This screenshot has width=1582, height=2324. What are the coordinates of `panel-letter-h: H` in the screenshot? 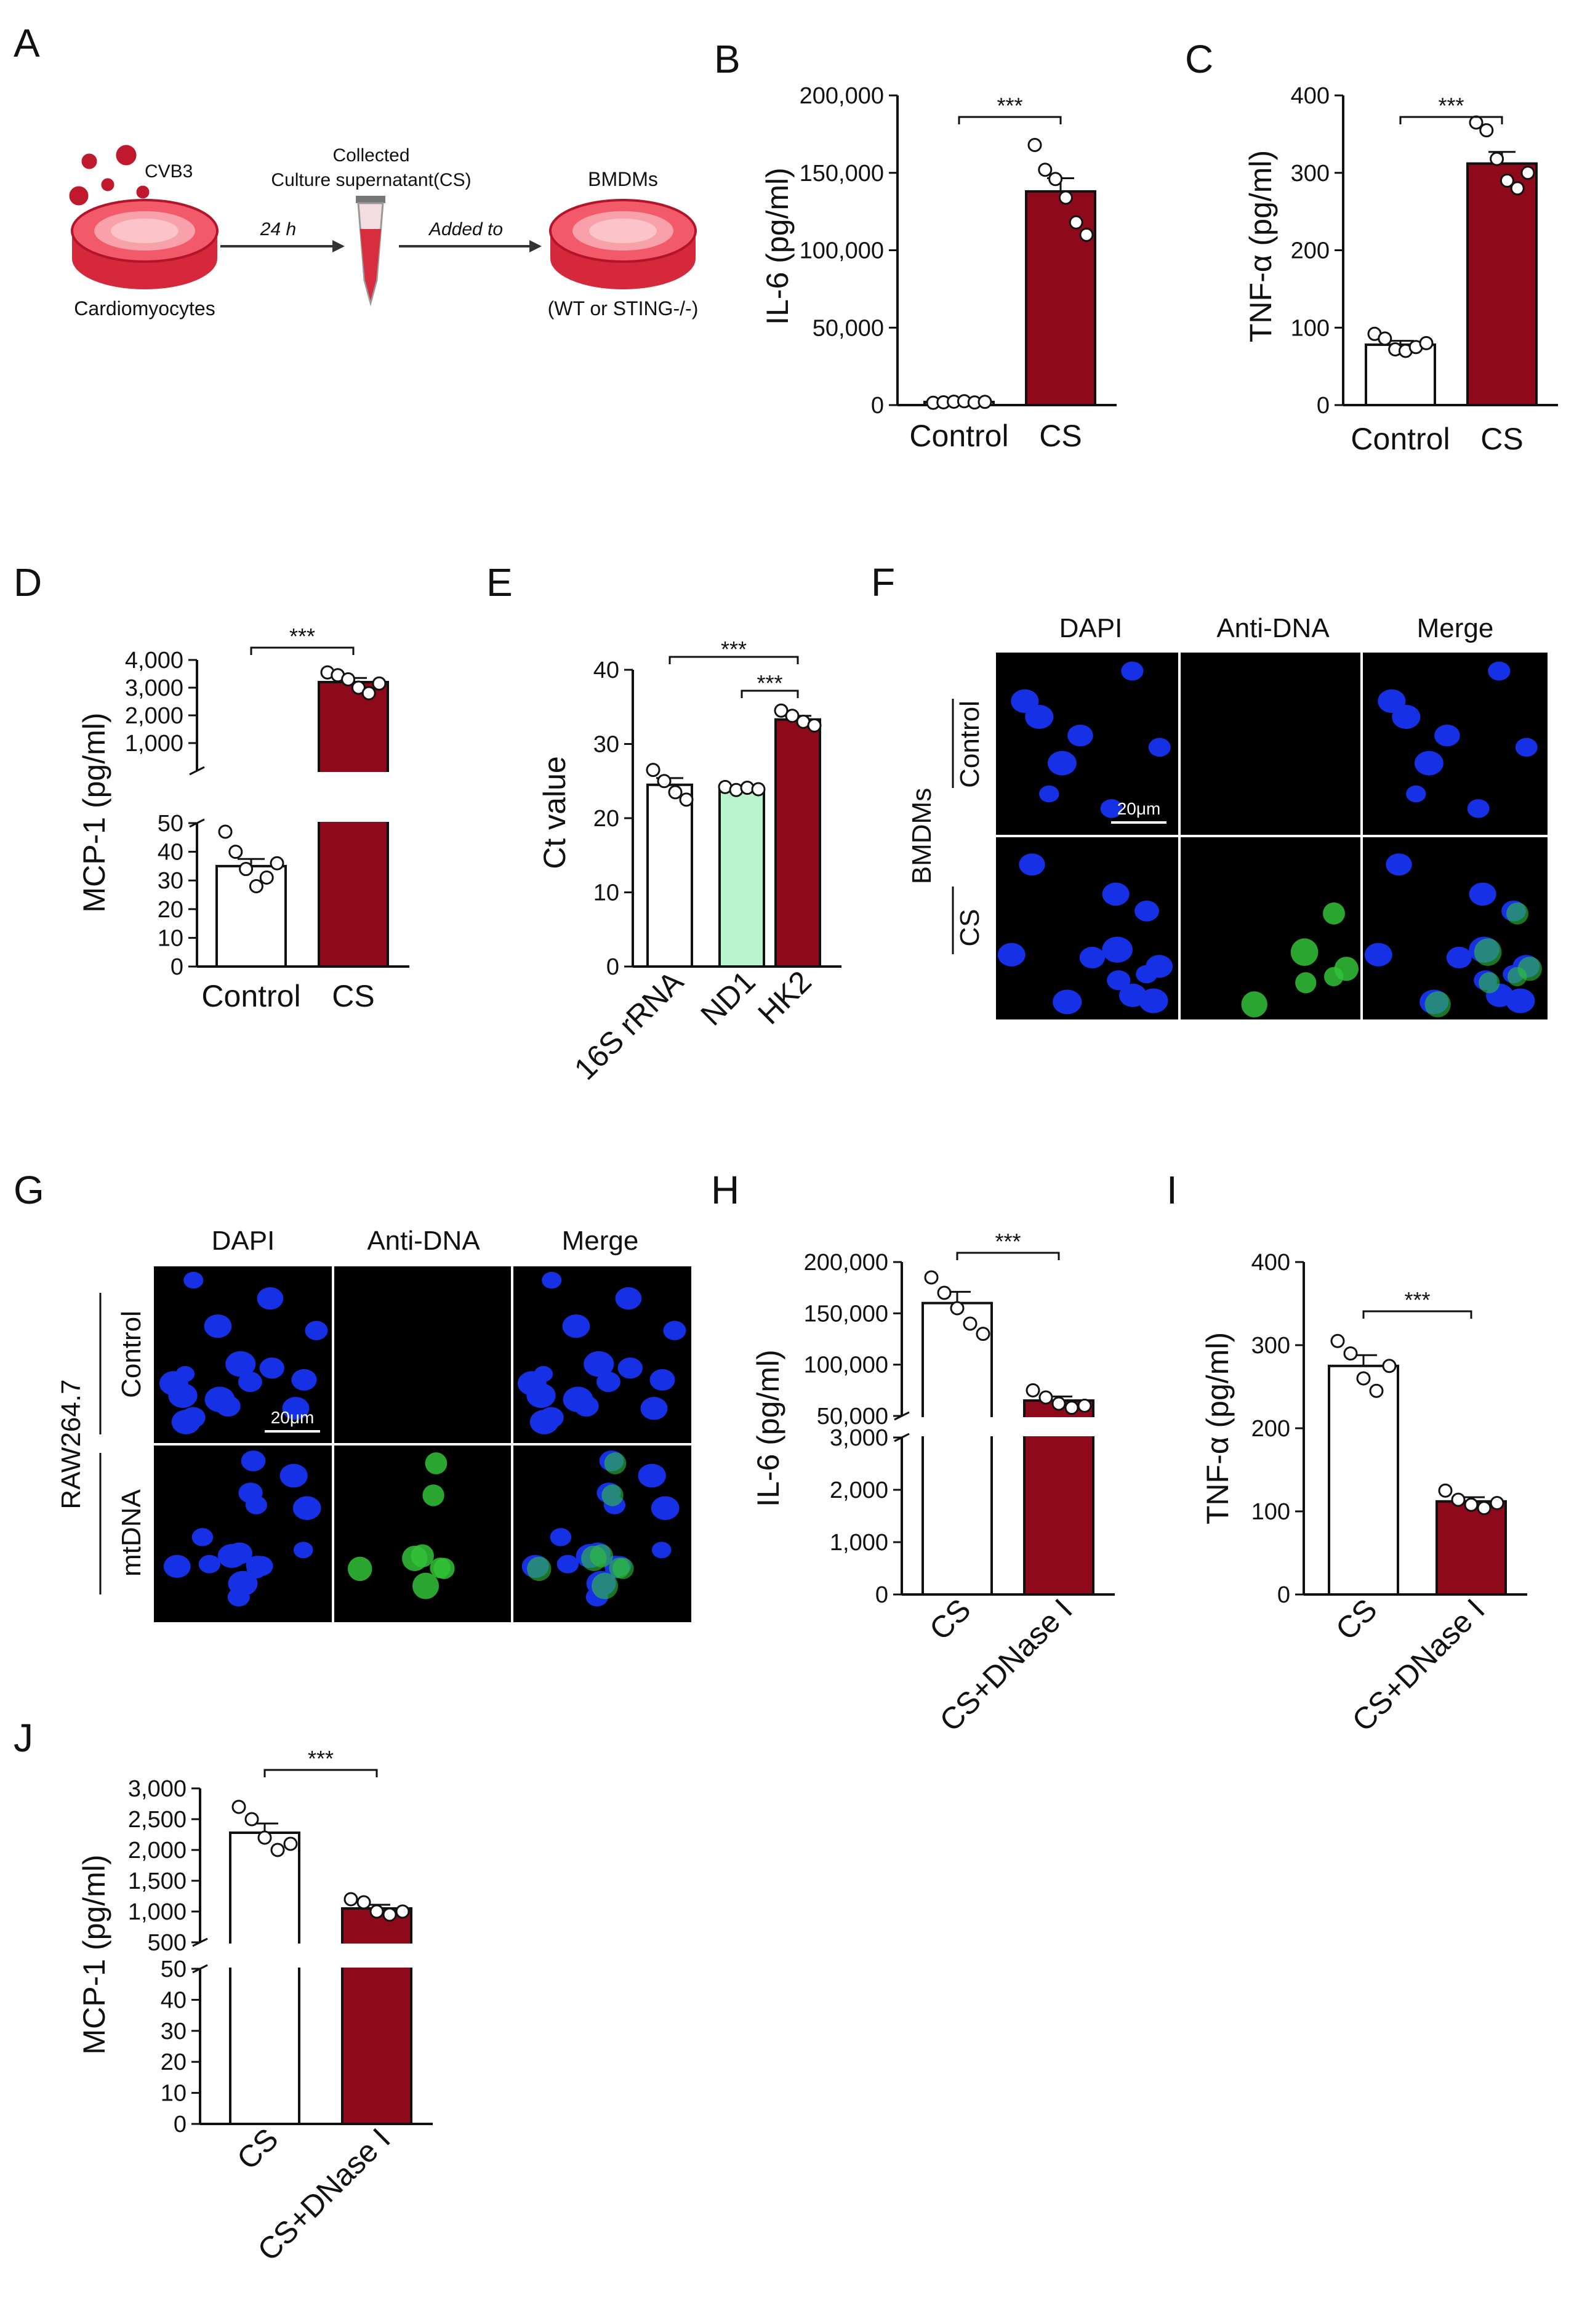 It's located at (725, 1190).